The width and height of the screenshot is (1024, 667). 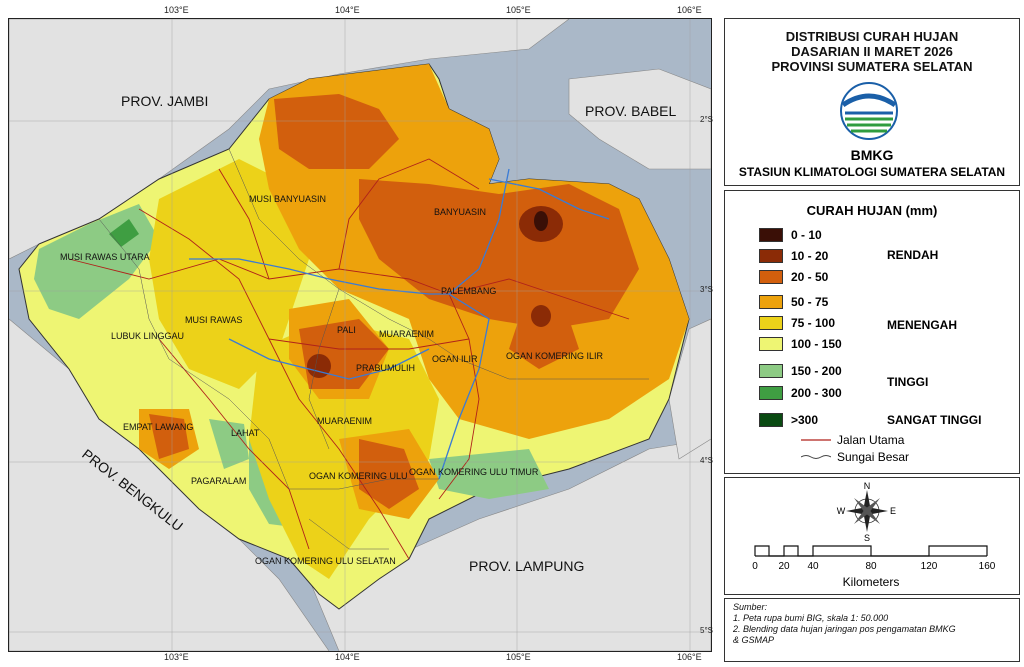 I want to click on label-lubuk-linggau: LUBUK LINGGAU, so click(x=147, y=336).